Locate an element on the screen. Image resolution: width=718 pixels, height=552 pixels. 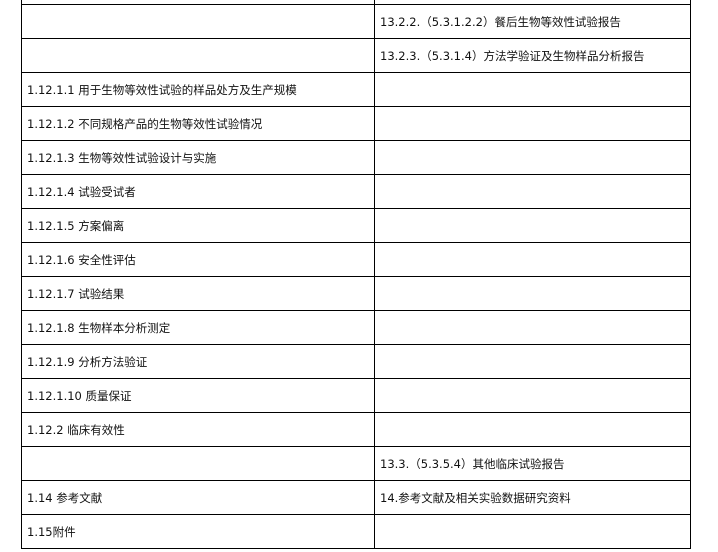
table-row: 13.2.2.（5.3.1.2.2）餐后生物等效性试验报告 is located at coordinates (356, 21).